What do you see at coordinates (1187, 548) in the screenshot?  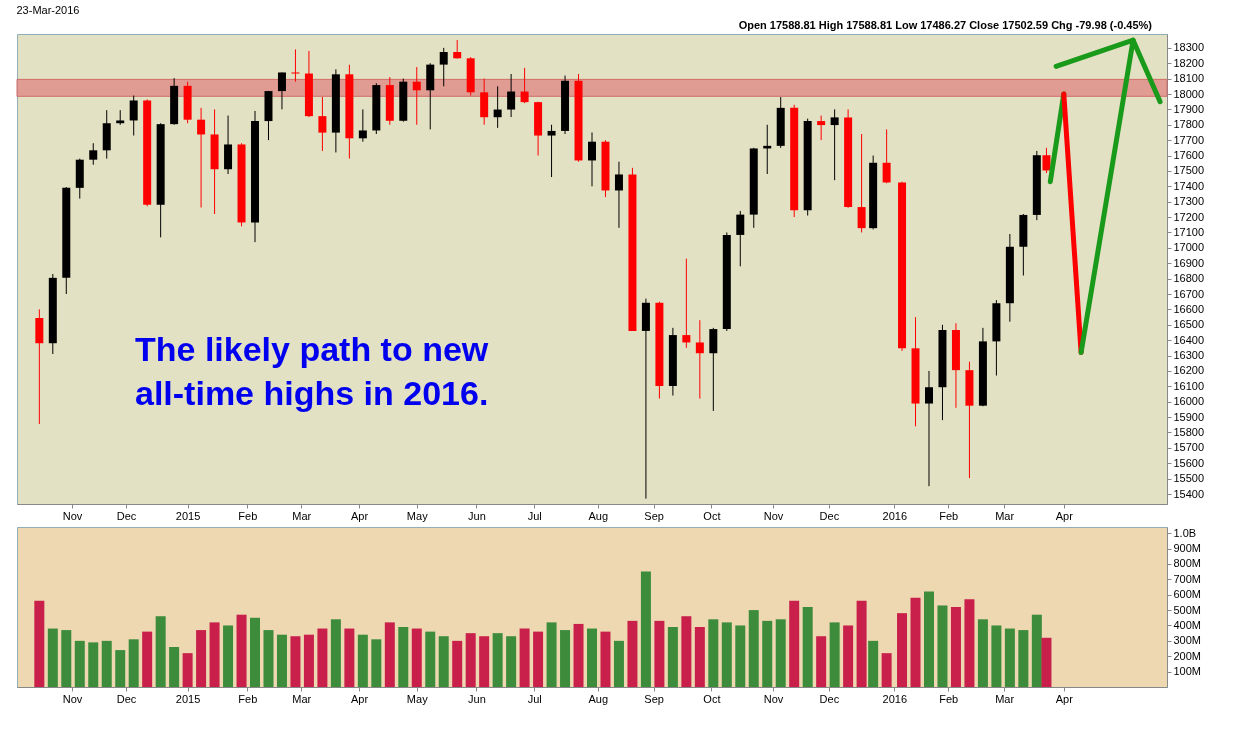 I see `y-tick-label: 900M` at bounding box center [1187, 548].